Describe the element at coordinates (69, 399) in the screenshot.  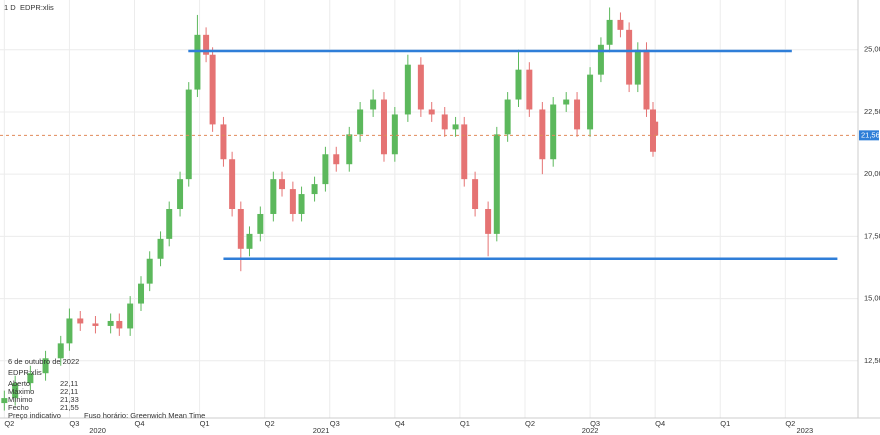
I see `info-value: 21,33` at that location.